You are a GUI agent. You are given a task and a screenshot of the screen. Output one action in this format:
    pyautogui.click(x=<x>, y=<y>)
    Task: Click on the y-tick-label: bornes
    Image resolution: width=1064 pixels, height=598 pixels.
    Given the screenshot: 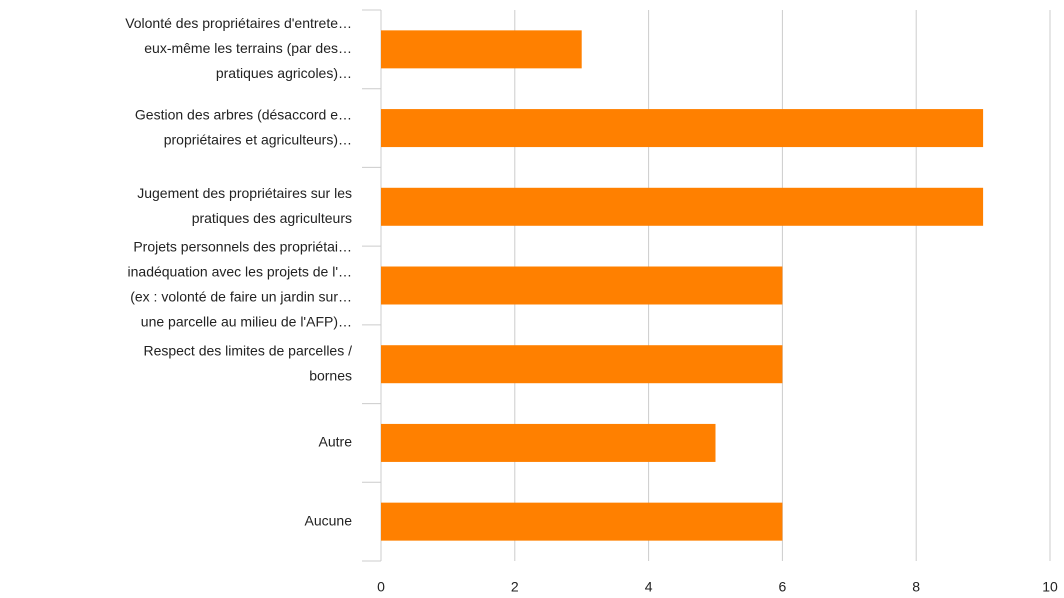 What is the action you would take?
    pyautogui.click(x=330, y=375)
    